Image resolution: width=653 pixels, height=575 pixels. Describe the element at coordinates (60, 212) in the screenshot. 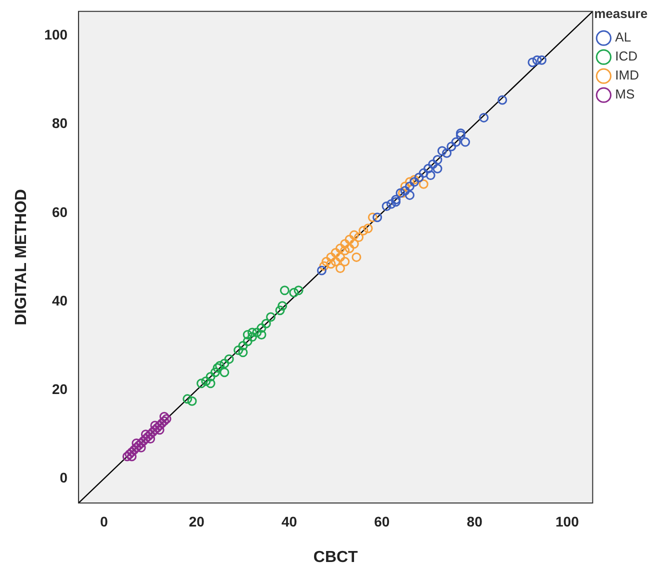

I see `y-tick-label: 60` at that location.